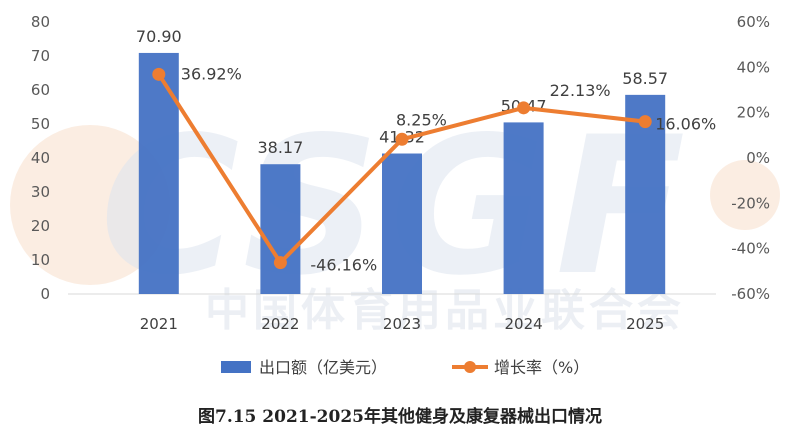  What do you see at coordinates (753, 113) in the screenshot?
I see `right-tick-label: 20%` at bounding box center [753, 113].